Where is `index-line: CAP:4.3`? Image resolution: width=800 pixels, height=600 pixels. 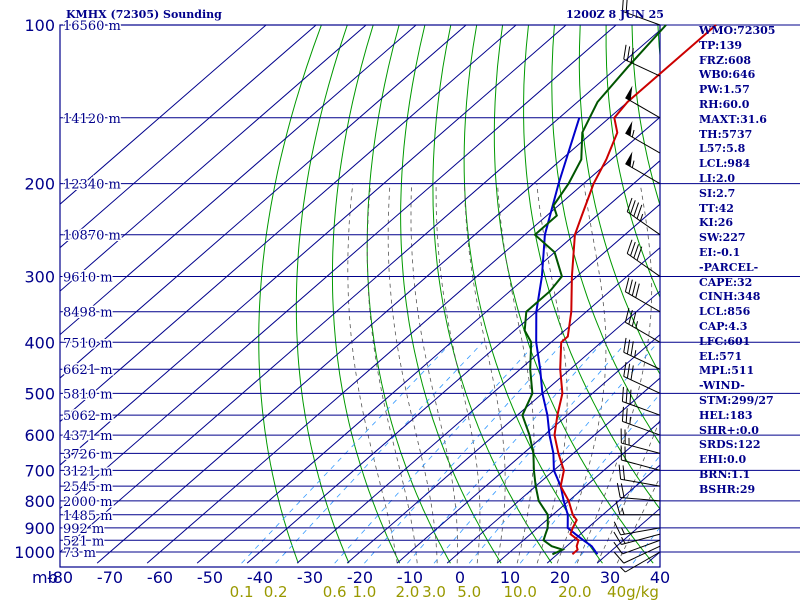
index-line: CAP:4.3 is located at coordinates (723, 326).